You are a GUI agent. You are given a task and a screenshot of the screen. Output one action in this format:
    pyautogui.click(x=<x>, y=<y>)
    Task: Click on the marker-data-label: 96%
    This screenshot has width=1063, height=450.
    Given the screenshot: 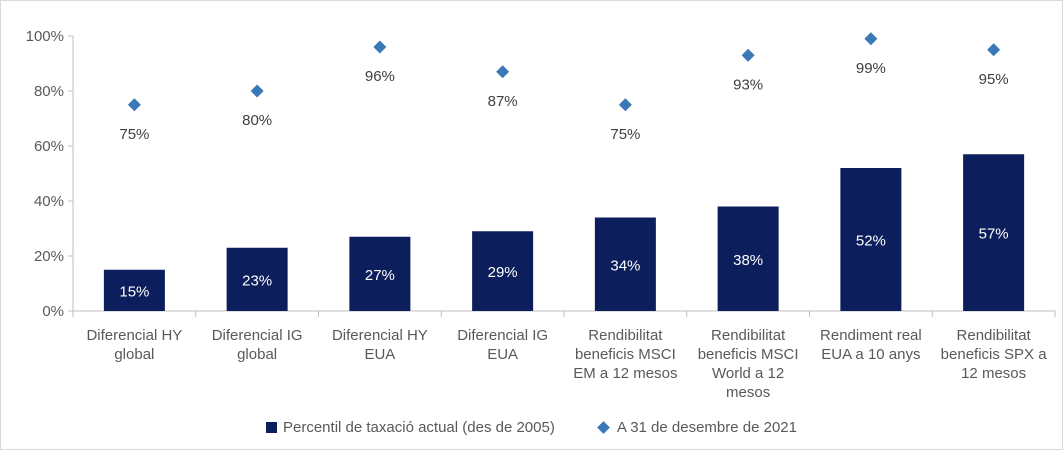 What is the action you would take?
    pyautogui.click(x=380, y=76)
    